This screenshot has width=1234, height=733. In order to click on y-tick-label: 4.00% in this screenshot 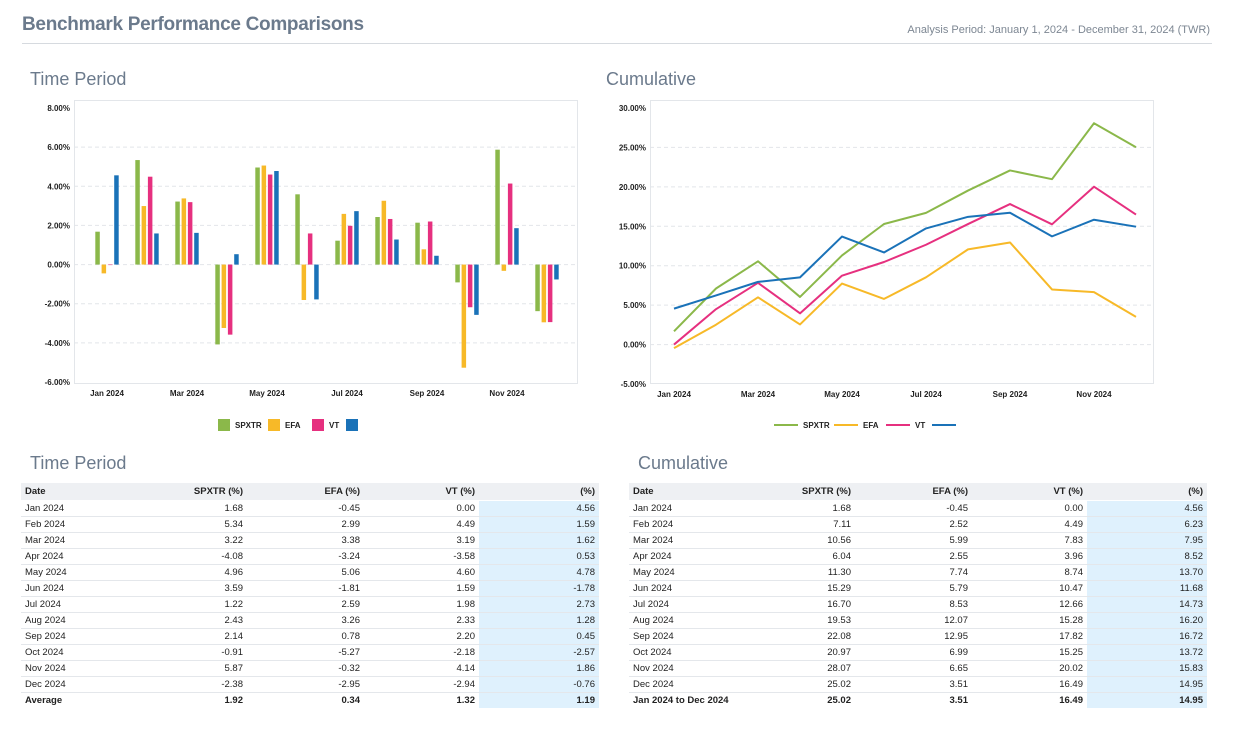, I will do `click(58, 186)`.